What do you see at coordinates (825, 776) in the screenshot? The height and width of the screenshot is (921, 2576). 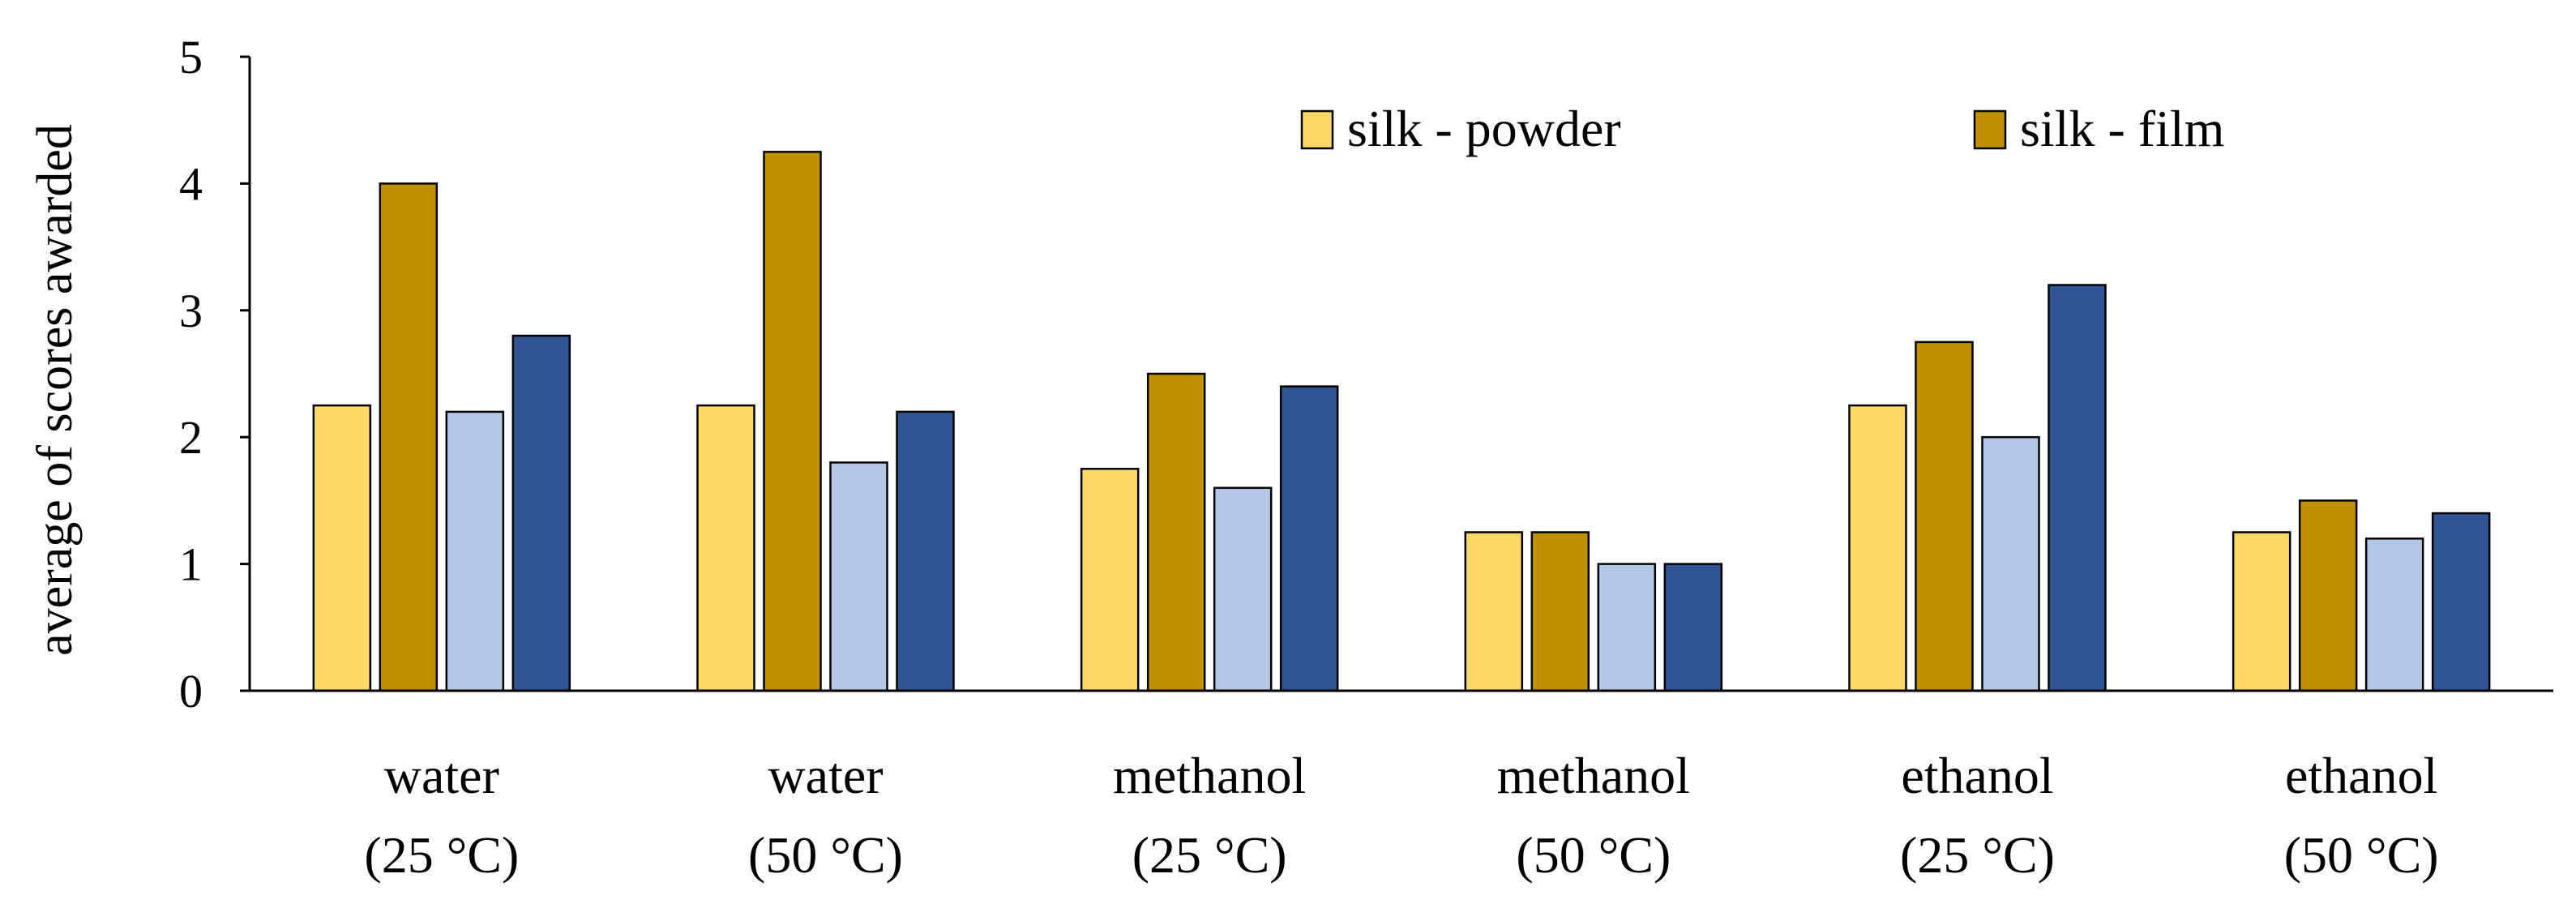 I see `category-label-2-line-1: water` at bounding box center [825, 776].